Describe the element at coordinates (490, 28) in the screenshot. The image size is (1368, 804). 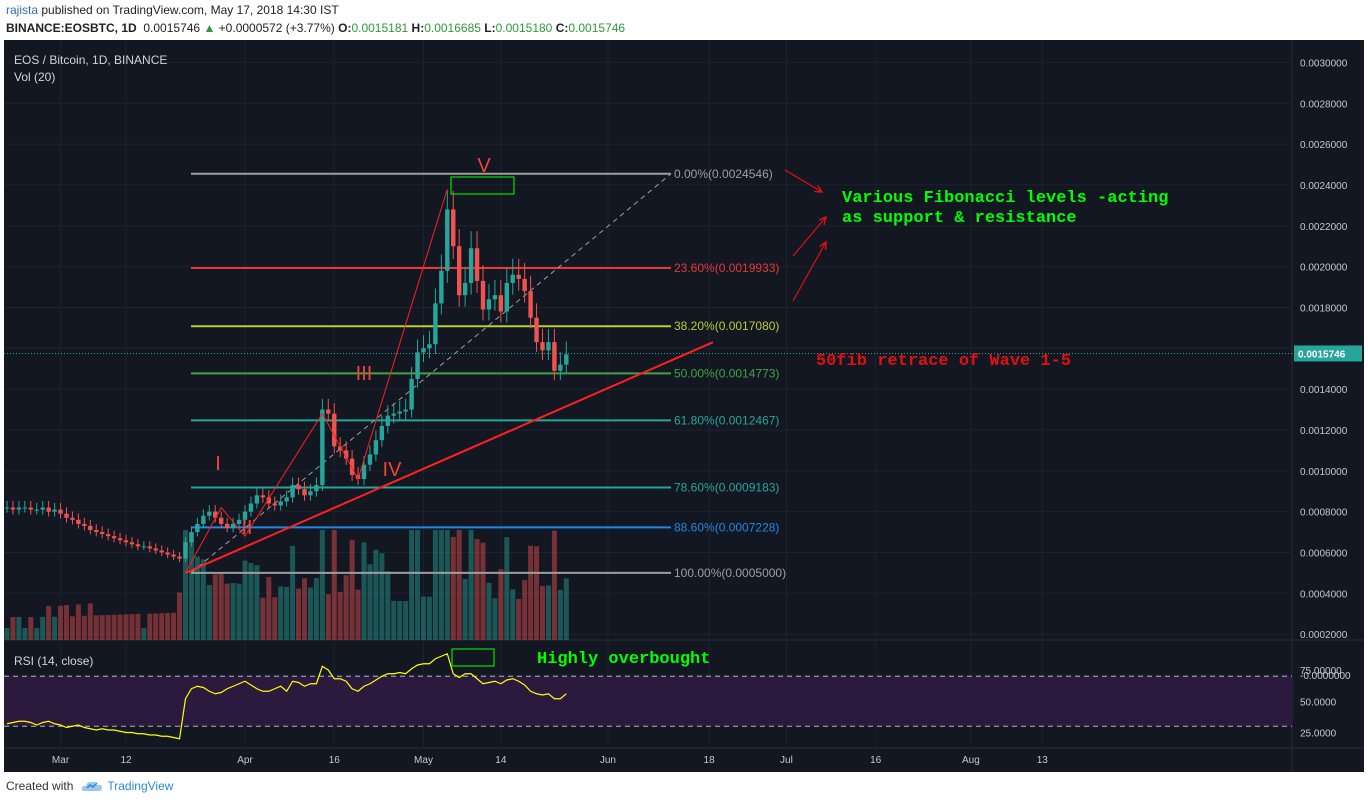
I see `low-label: L:` at that location.